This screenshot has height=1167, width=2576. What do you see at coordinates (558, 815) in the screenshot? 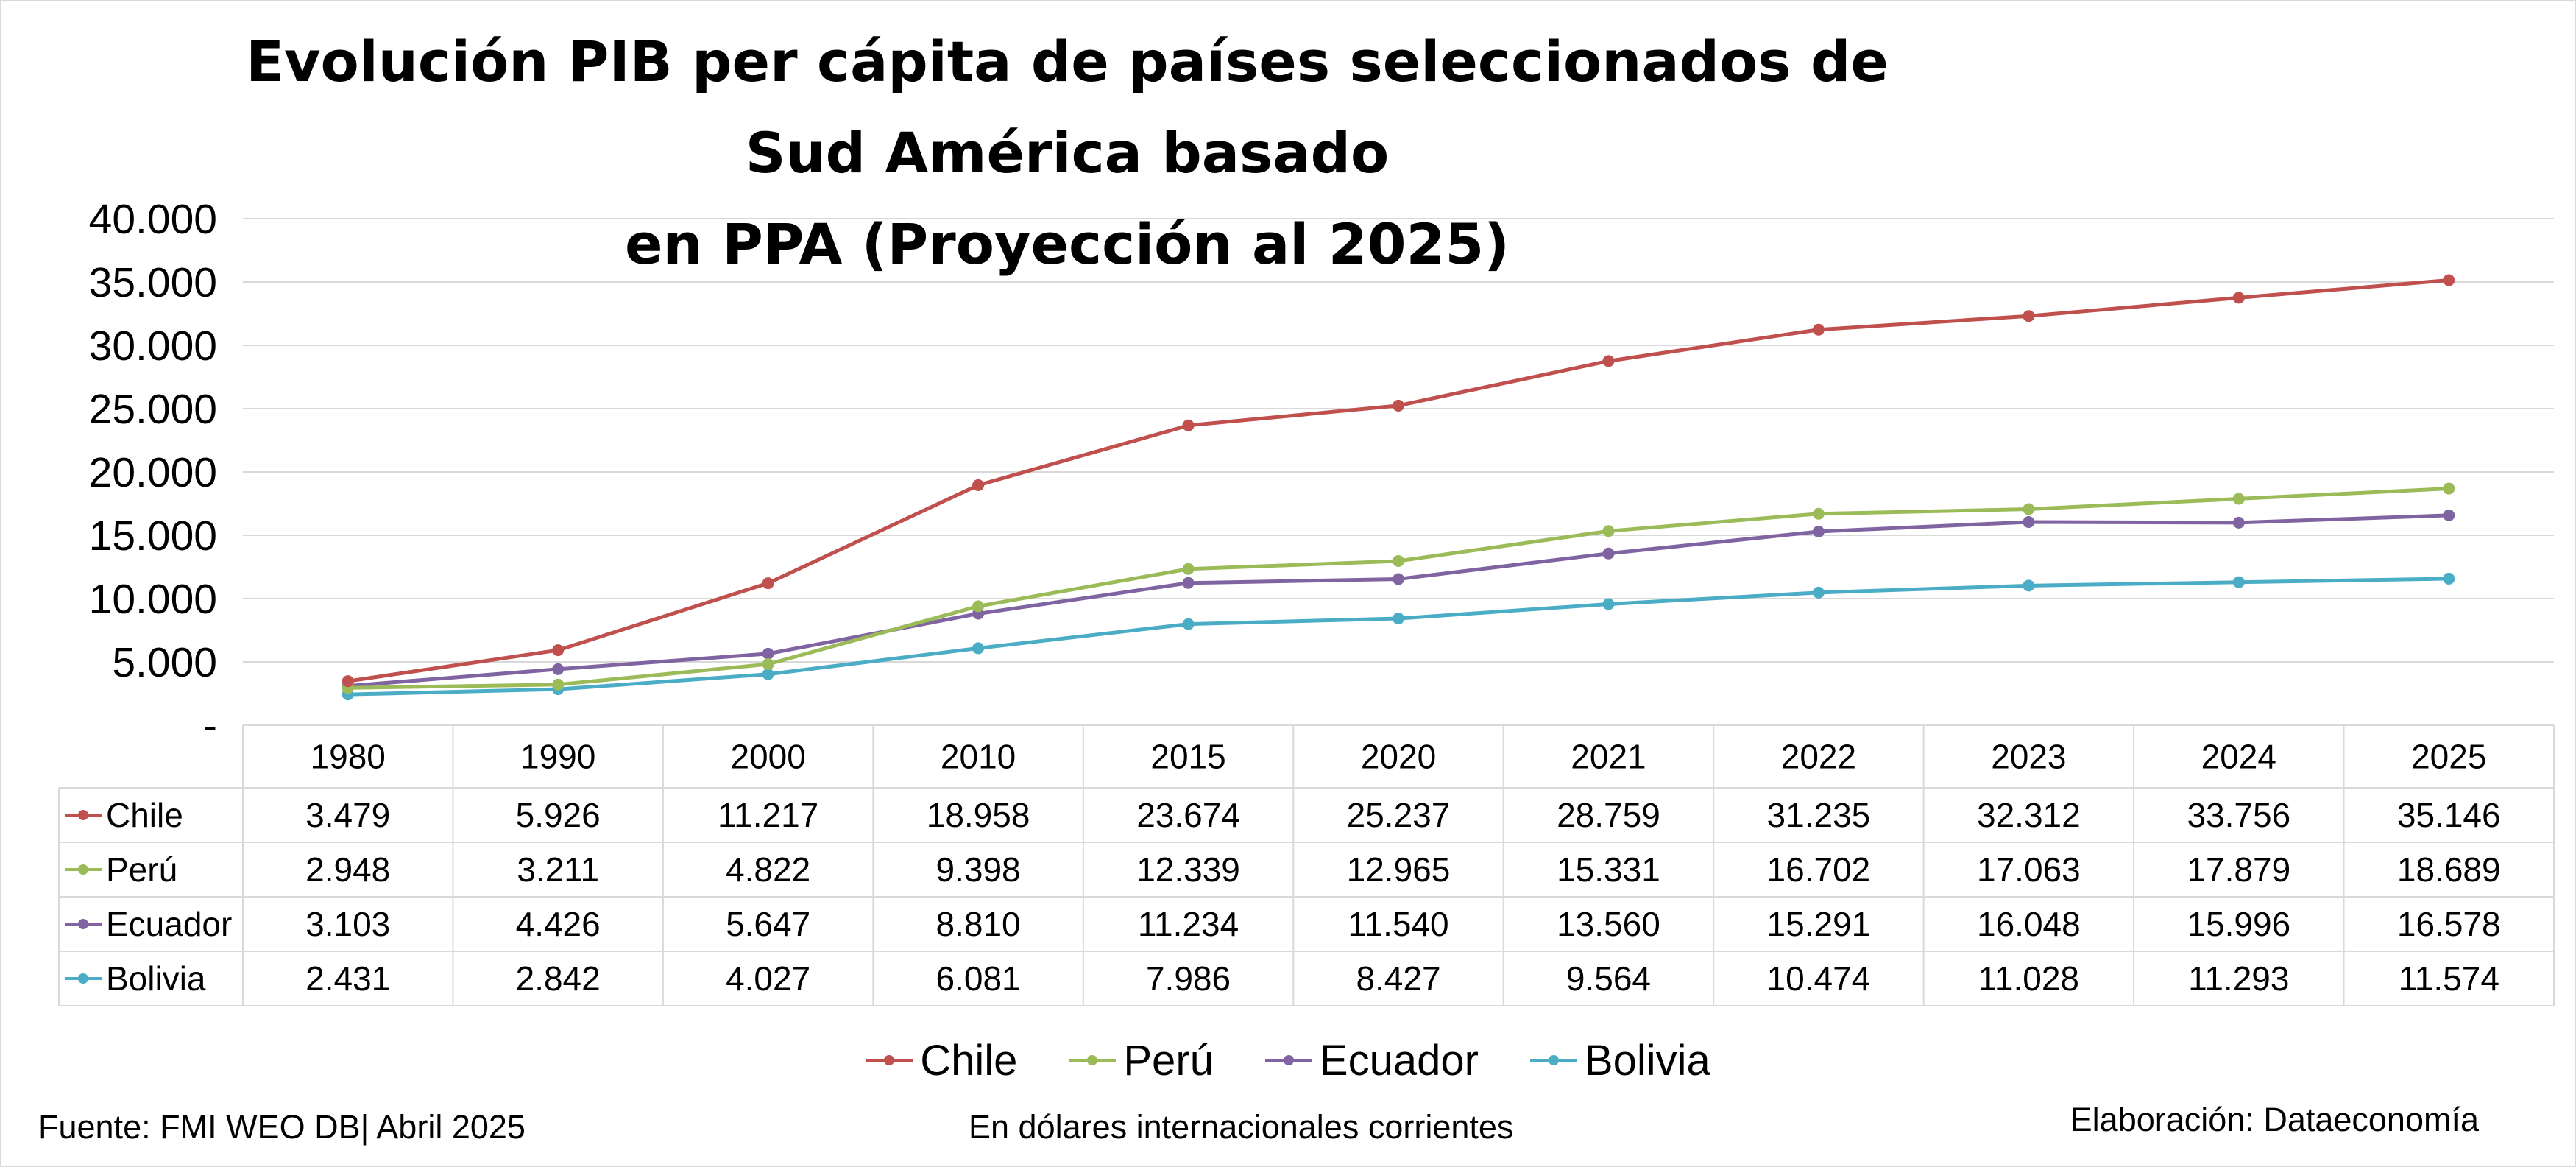
I see `data-label: 5.926` at bounding box center [558, 815].